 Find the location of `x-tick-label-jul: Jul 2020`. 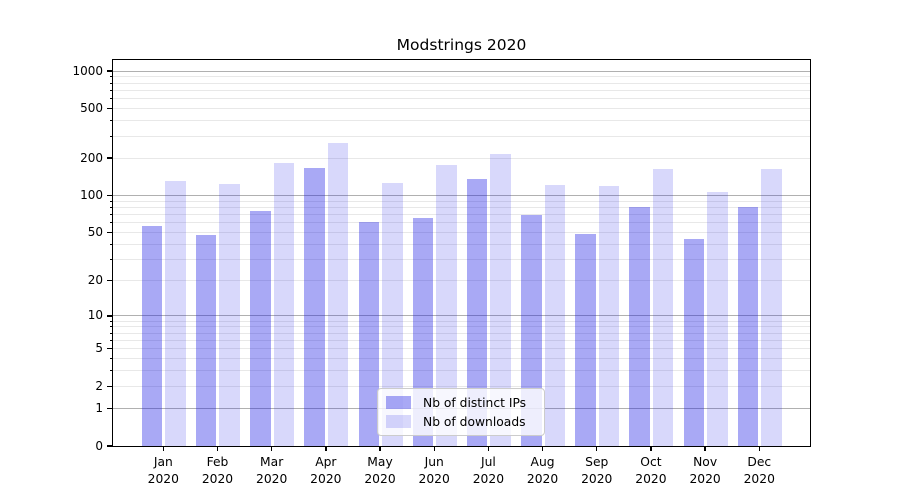

x-tick-label-jul: Jul 2020 is located at coordinates (488, 470).